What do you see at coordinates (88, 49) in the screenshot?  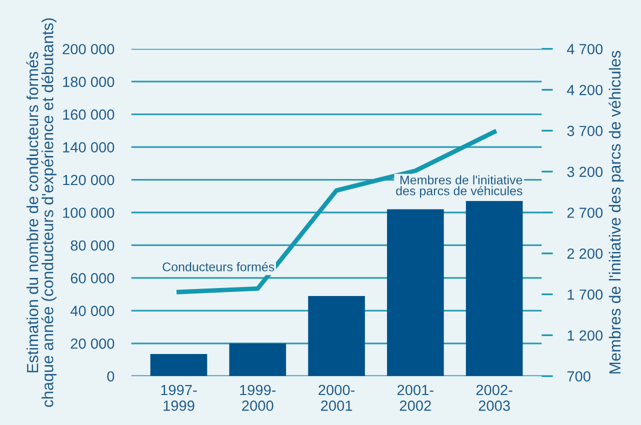 I see `y-tick-label: 200 000` at bounding box center [88, 49].